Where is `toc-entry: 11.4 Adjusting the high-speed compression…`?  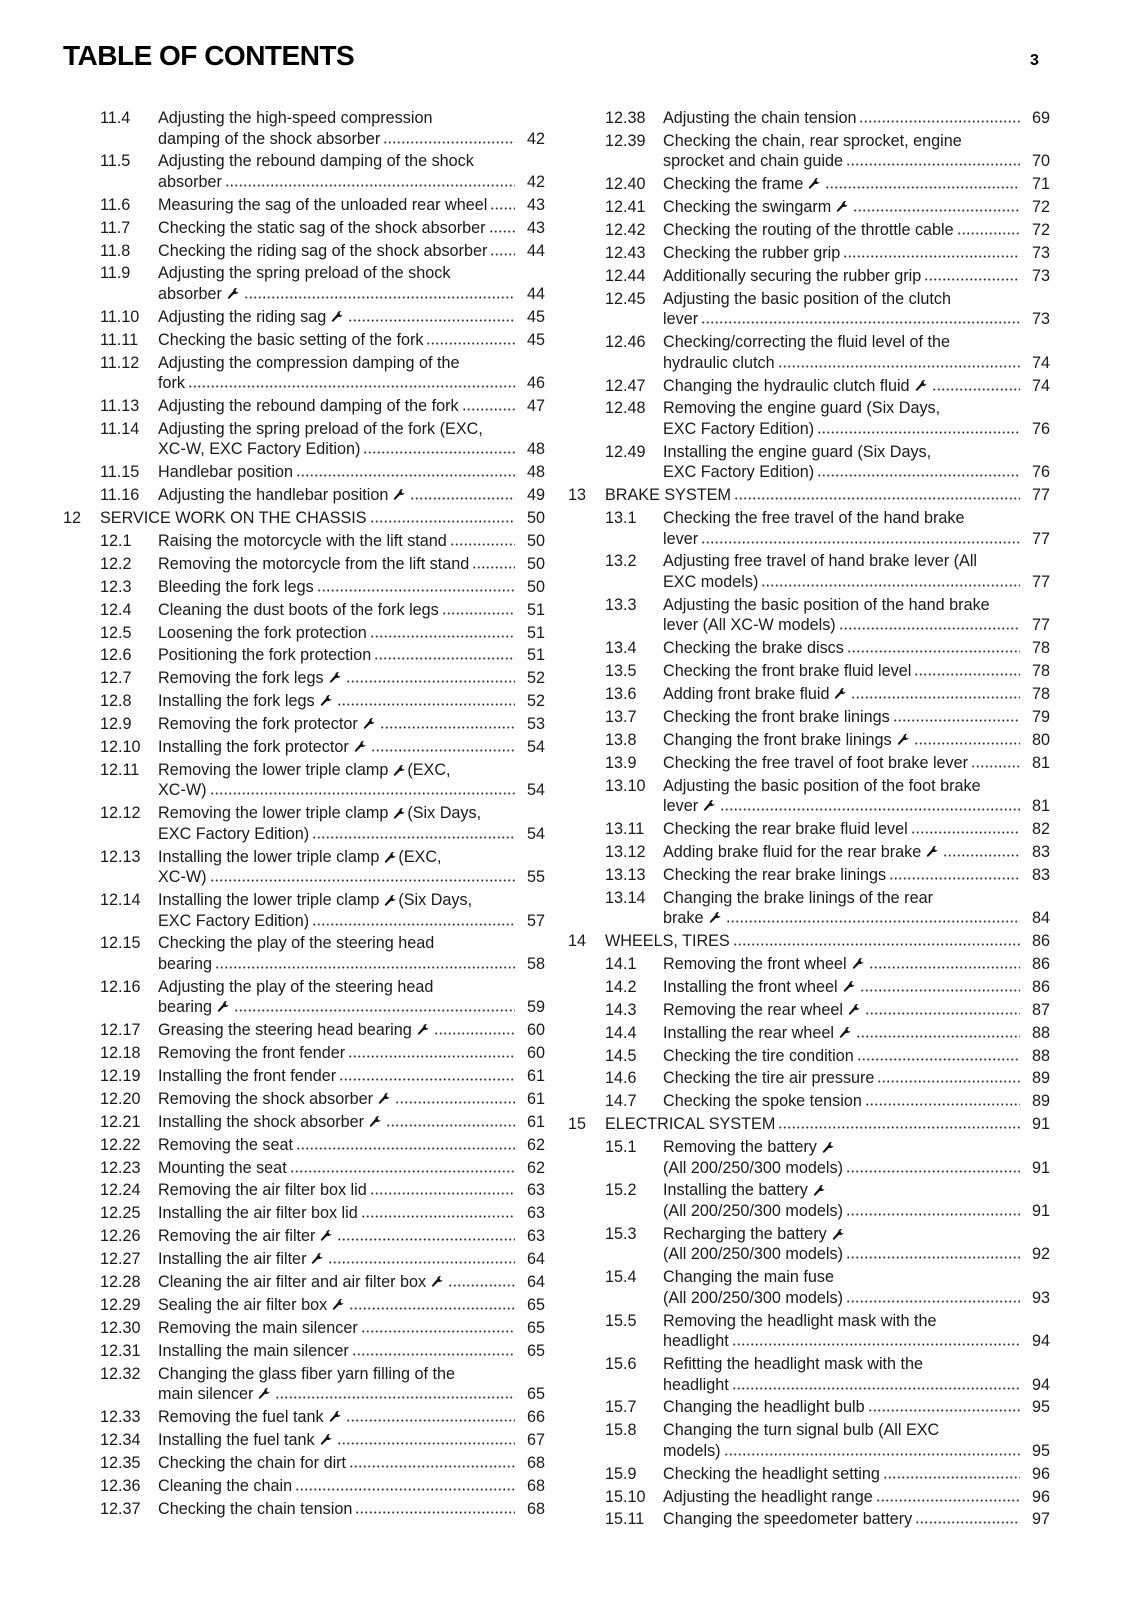
toc-entry: 11.4 Adjusting the high-speed compression… is located at coordinates (304, 128).